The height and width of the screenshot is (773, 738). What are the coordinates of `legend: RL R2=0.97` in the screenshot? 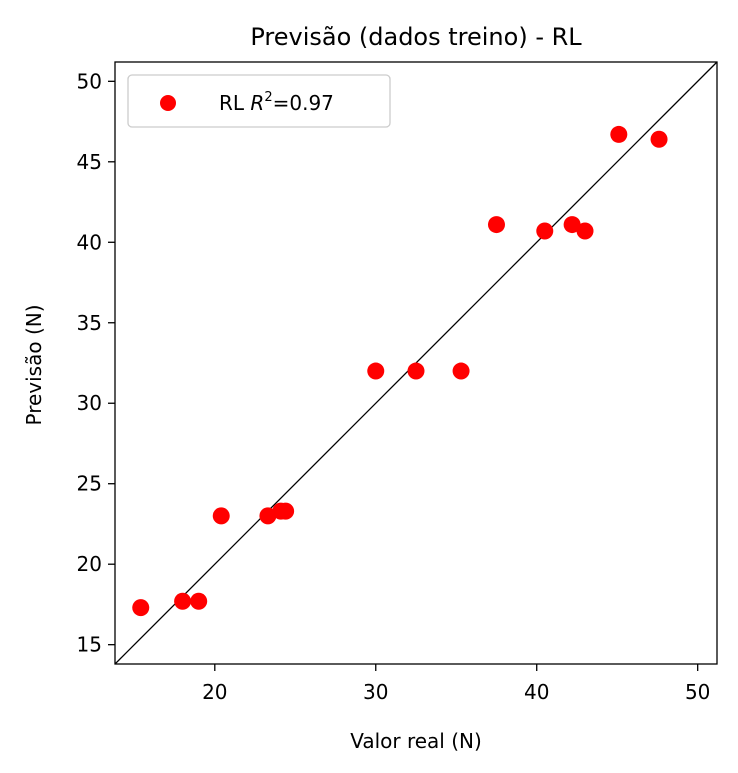 It's located at (259, 101).